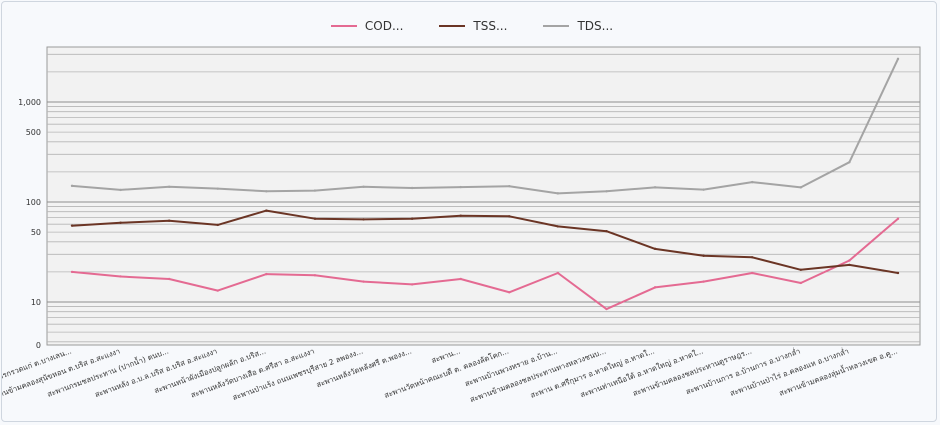 Image resolution: width=940 pixels, height=425 pixels. Describe the element at coordinates (485, 241) in the screenshot. I see `series-line` at that location.